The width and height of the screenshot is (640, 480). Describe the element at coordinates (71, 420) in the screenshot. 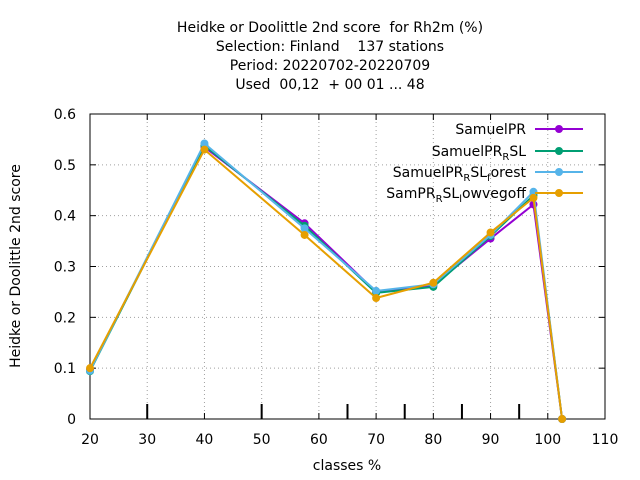

I see `y-tick-label: 0` at that location.